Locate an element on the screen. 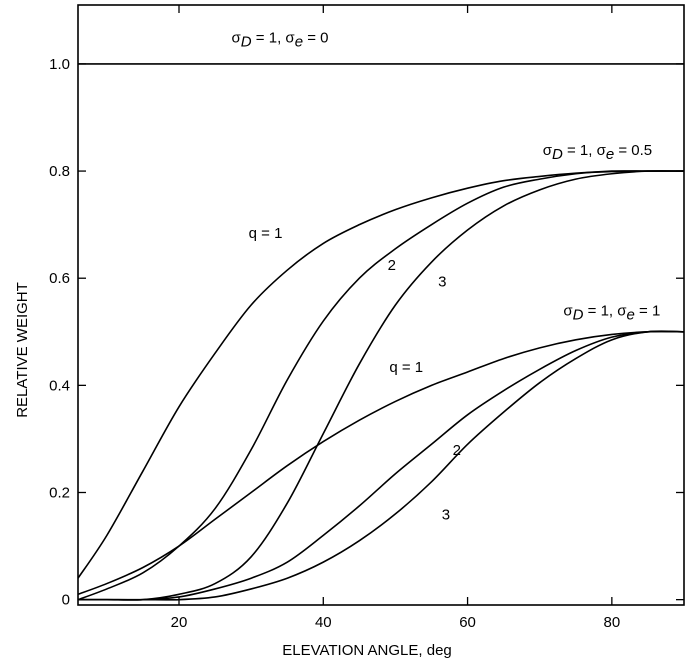  y-tick-label: 0 is located at coordinates (66, 600).